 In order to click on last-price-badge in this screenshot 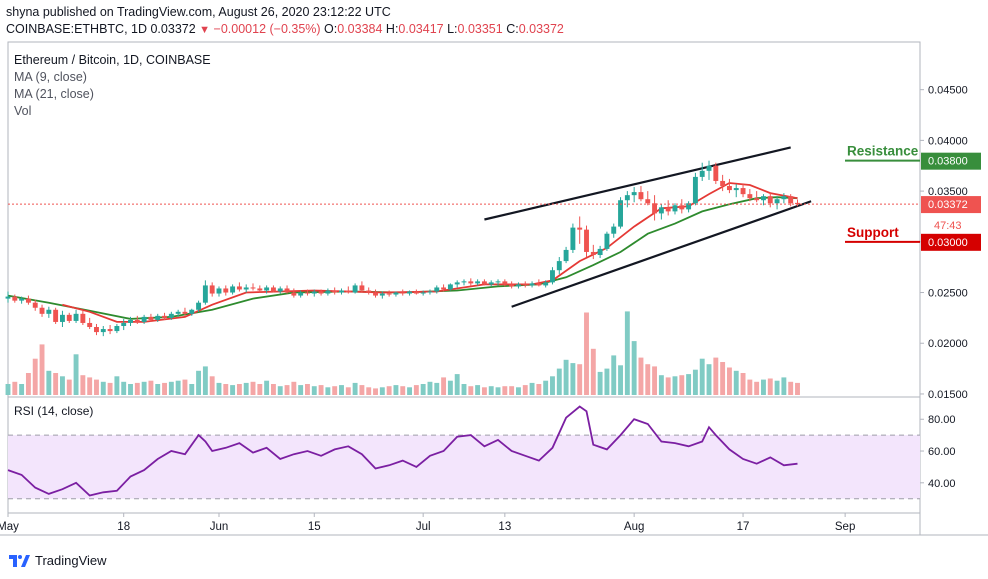, I will do `click(951, 205)`.